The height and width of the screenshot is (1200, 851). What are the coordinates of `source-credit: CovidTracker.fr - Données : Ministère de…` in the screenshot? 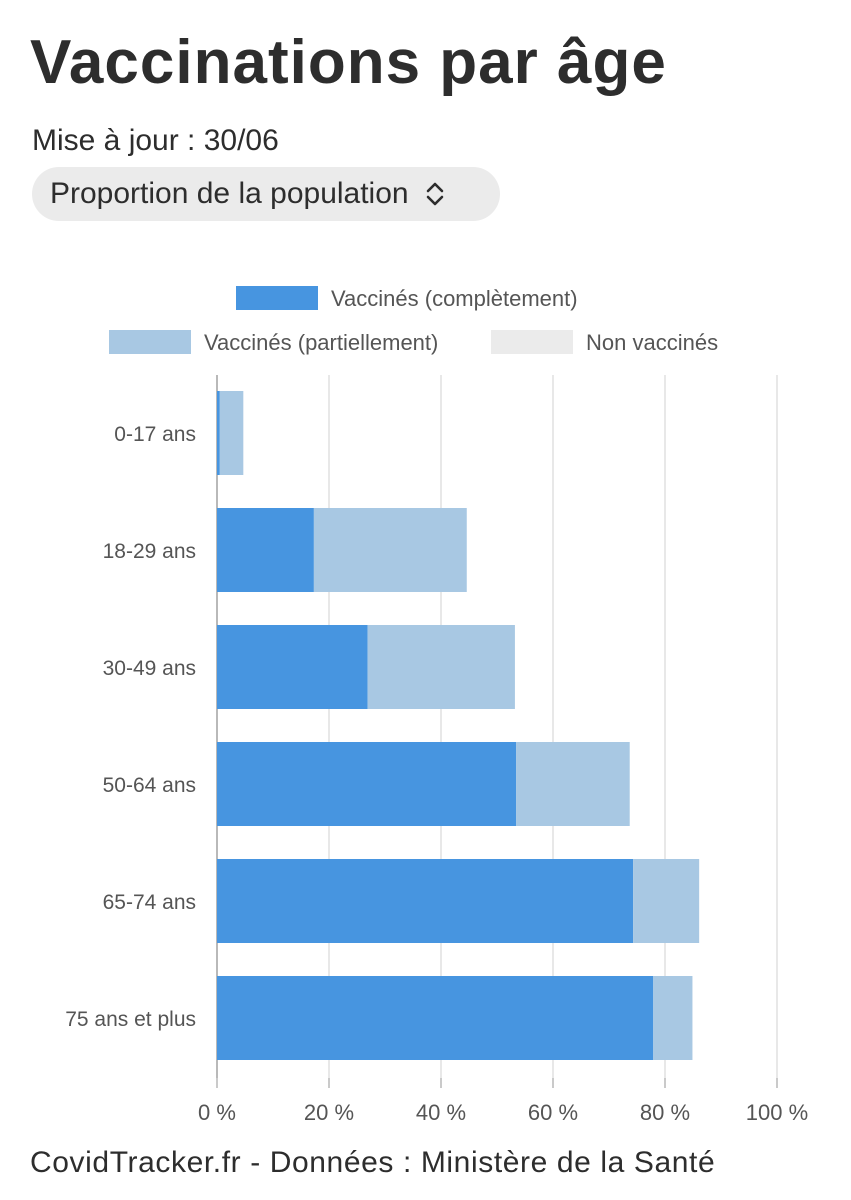 It's located at (373, 1162).